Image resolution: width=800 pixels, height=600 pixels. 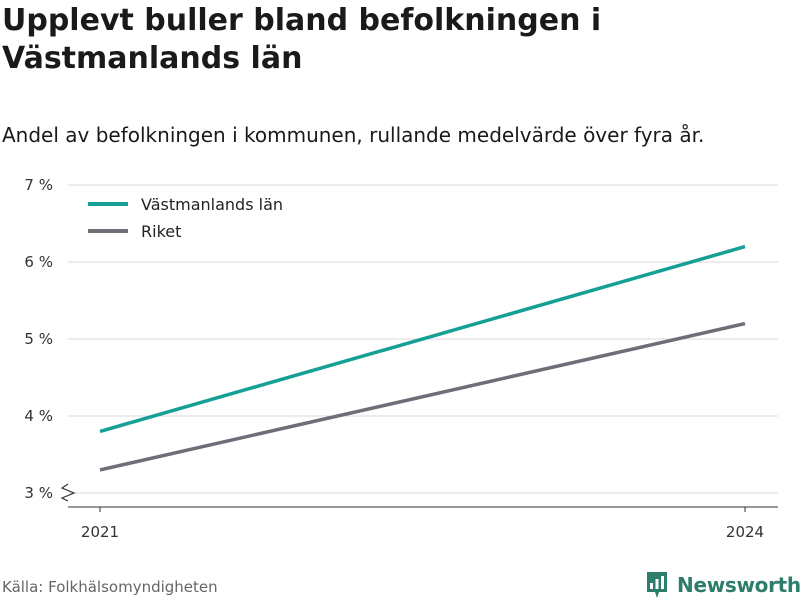 What do you see at coordinates (38, 262) in the screenshot?
I see `y-tick-label: 6 %` at bounding box center [38, 262].